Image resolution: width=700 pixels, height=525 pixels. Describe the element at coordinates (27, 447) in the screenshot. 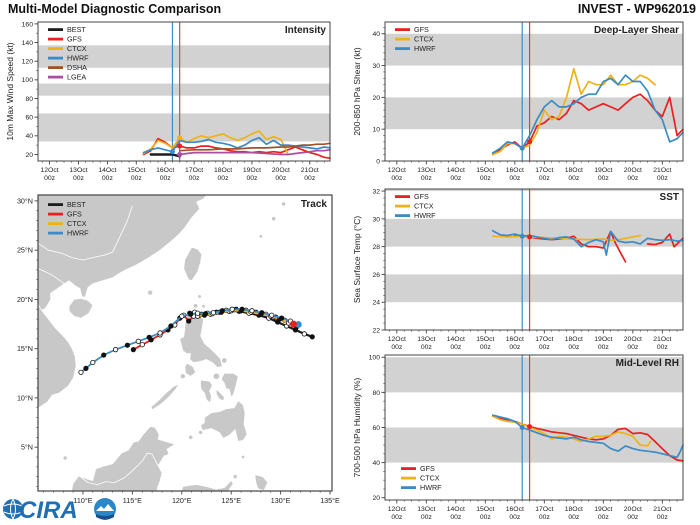

I see `lat-tick-label: 5°N` at that location.